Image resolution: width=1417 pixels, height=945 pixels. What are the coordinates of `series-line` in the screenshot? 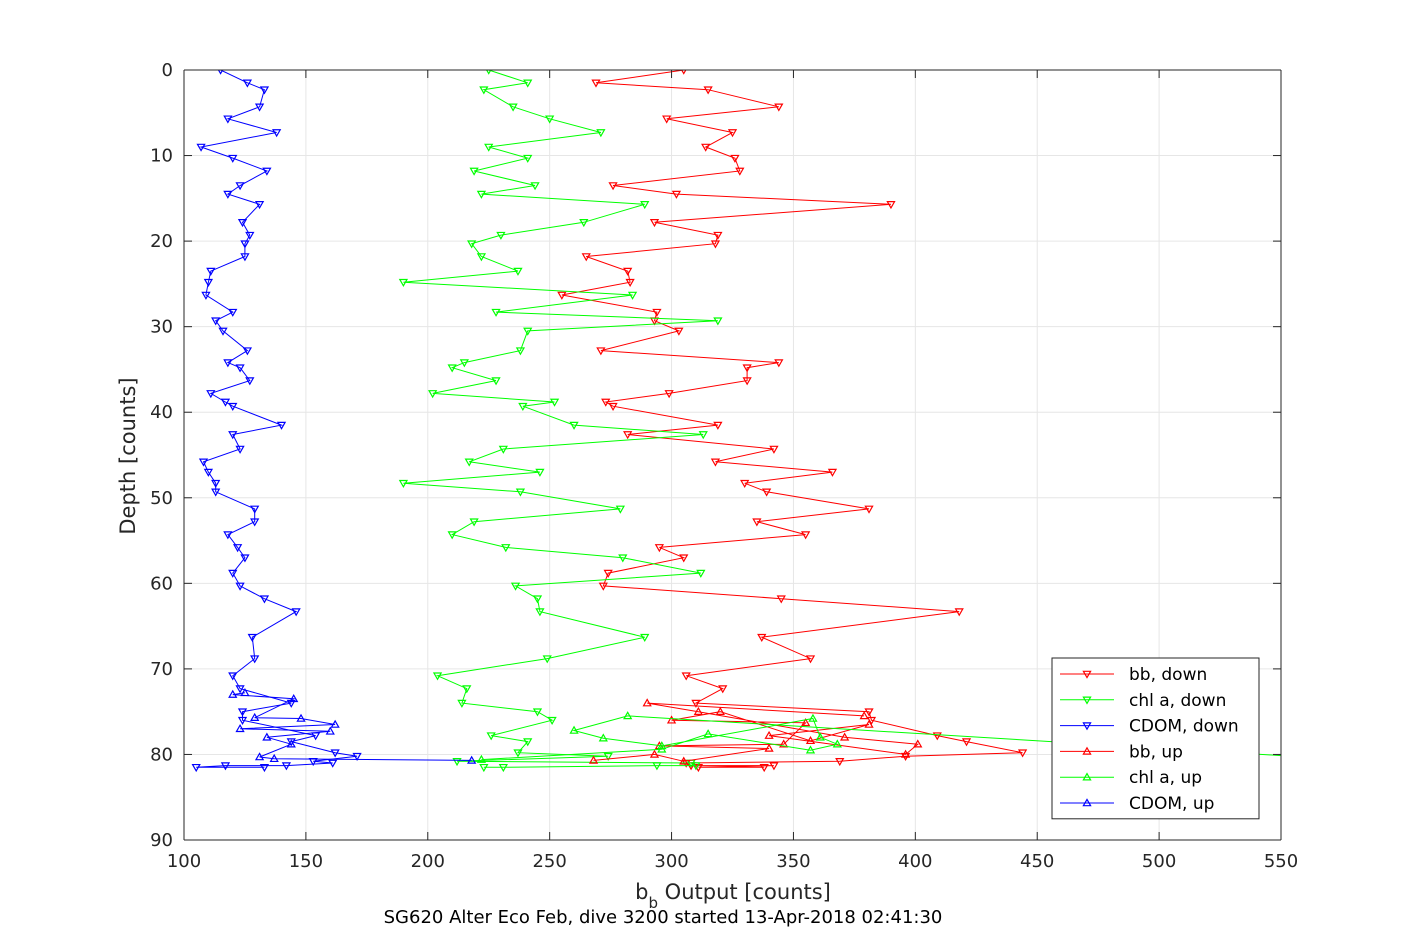 It's located at (881, 738).